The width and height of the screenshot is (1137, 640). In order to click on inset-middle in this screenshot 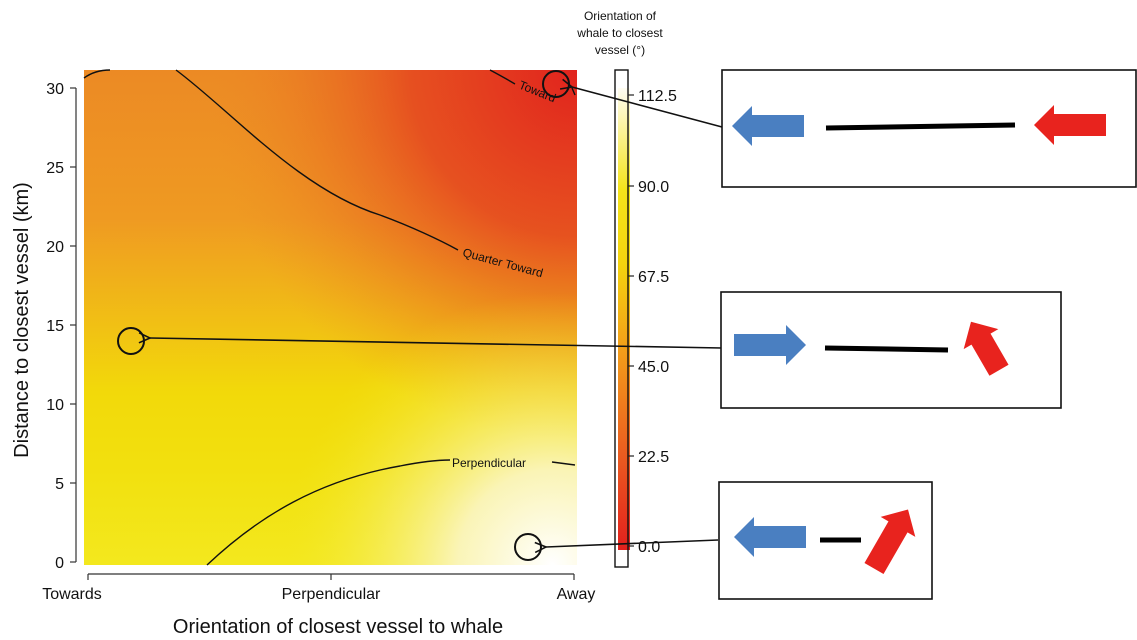, I will do `click(891, 350)`.